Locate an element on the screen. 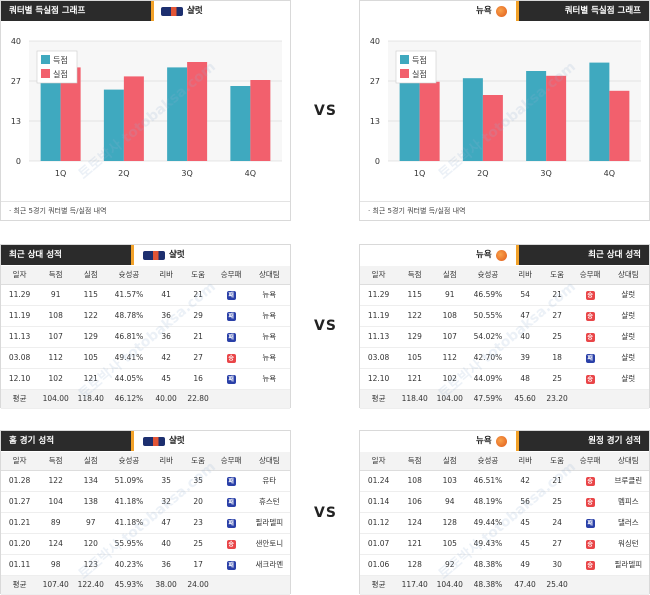  average-cell: 107.40 is located at coordinates (56, 585).